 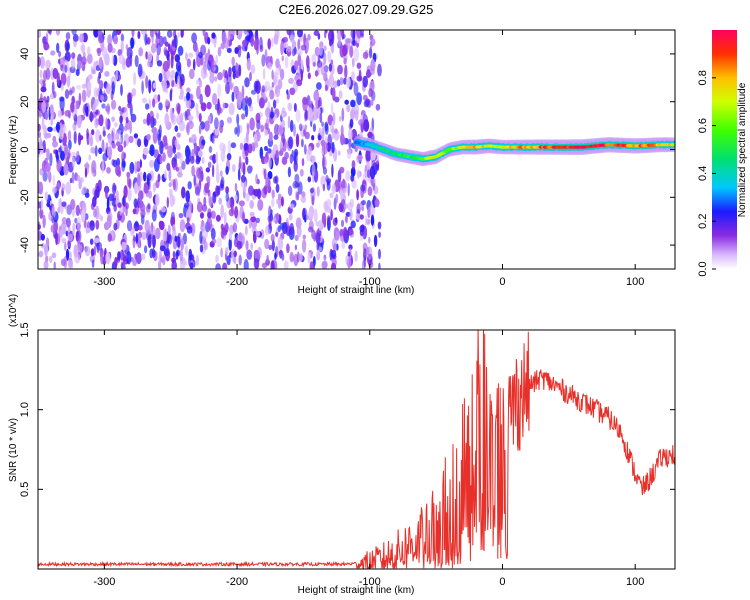 What do you see at coordinates (356, 9) in the screenshot?
I see `chart-title: C2E6.2026.027.09.29.G25` at bounding box center [356, 9].